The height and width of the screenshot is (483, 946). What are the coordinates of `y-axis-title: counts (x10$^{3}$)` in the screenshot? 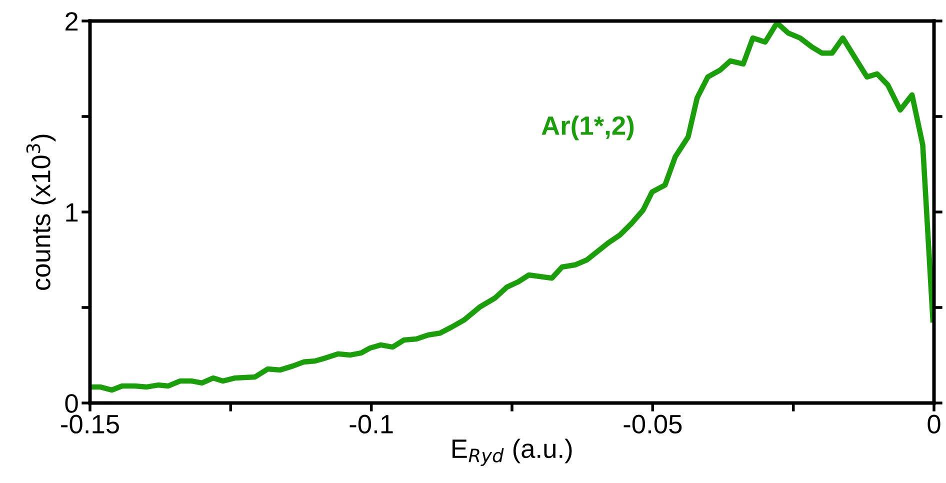 It's located at (41, 212).